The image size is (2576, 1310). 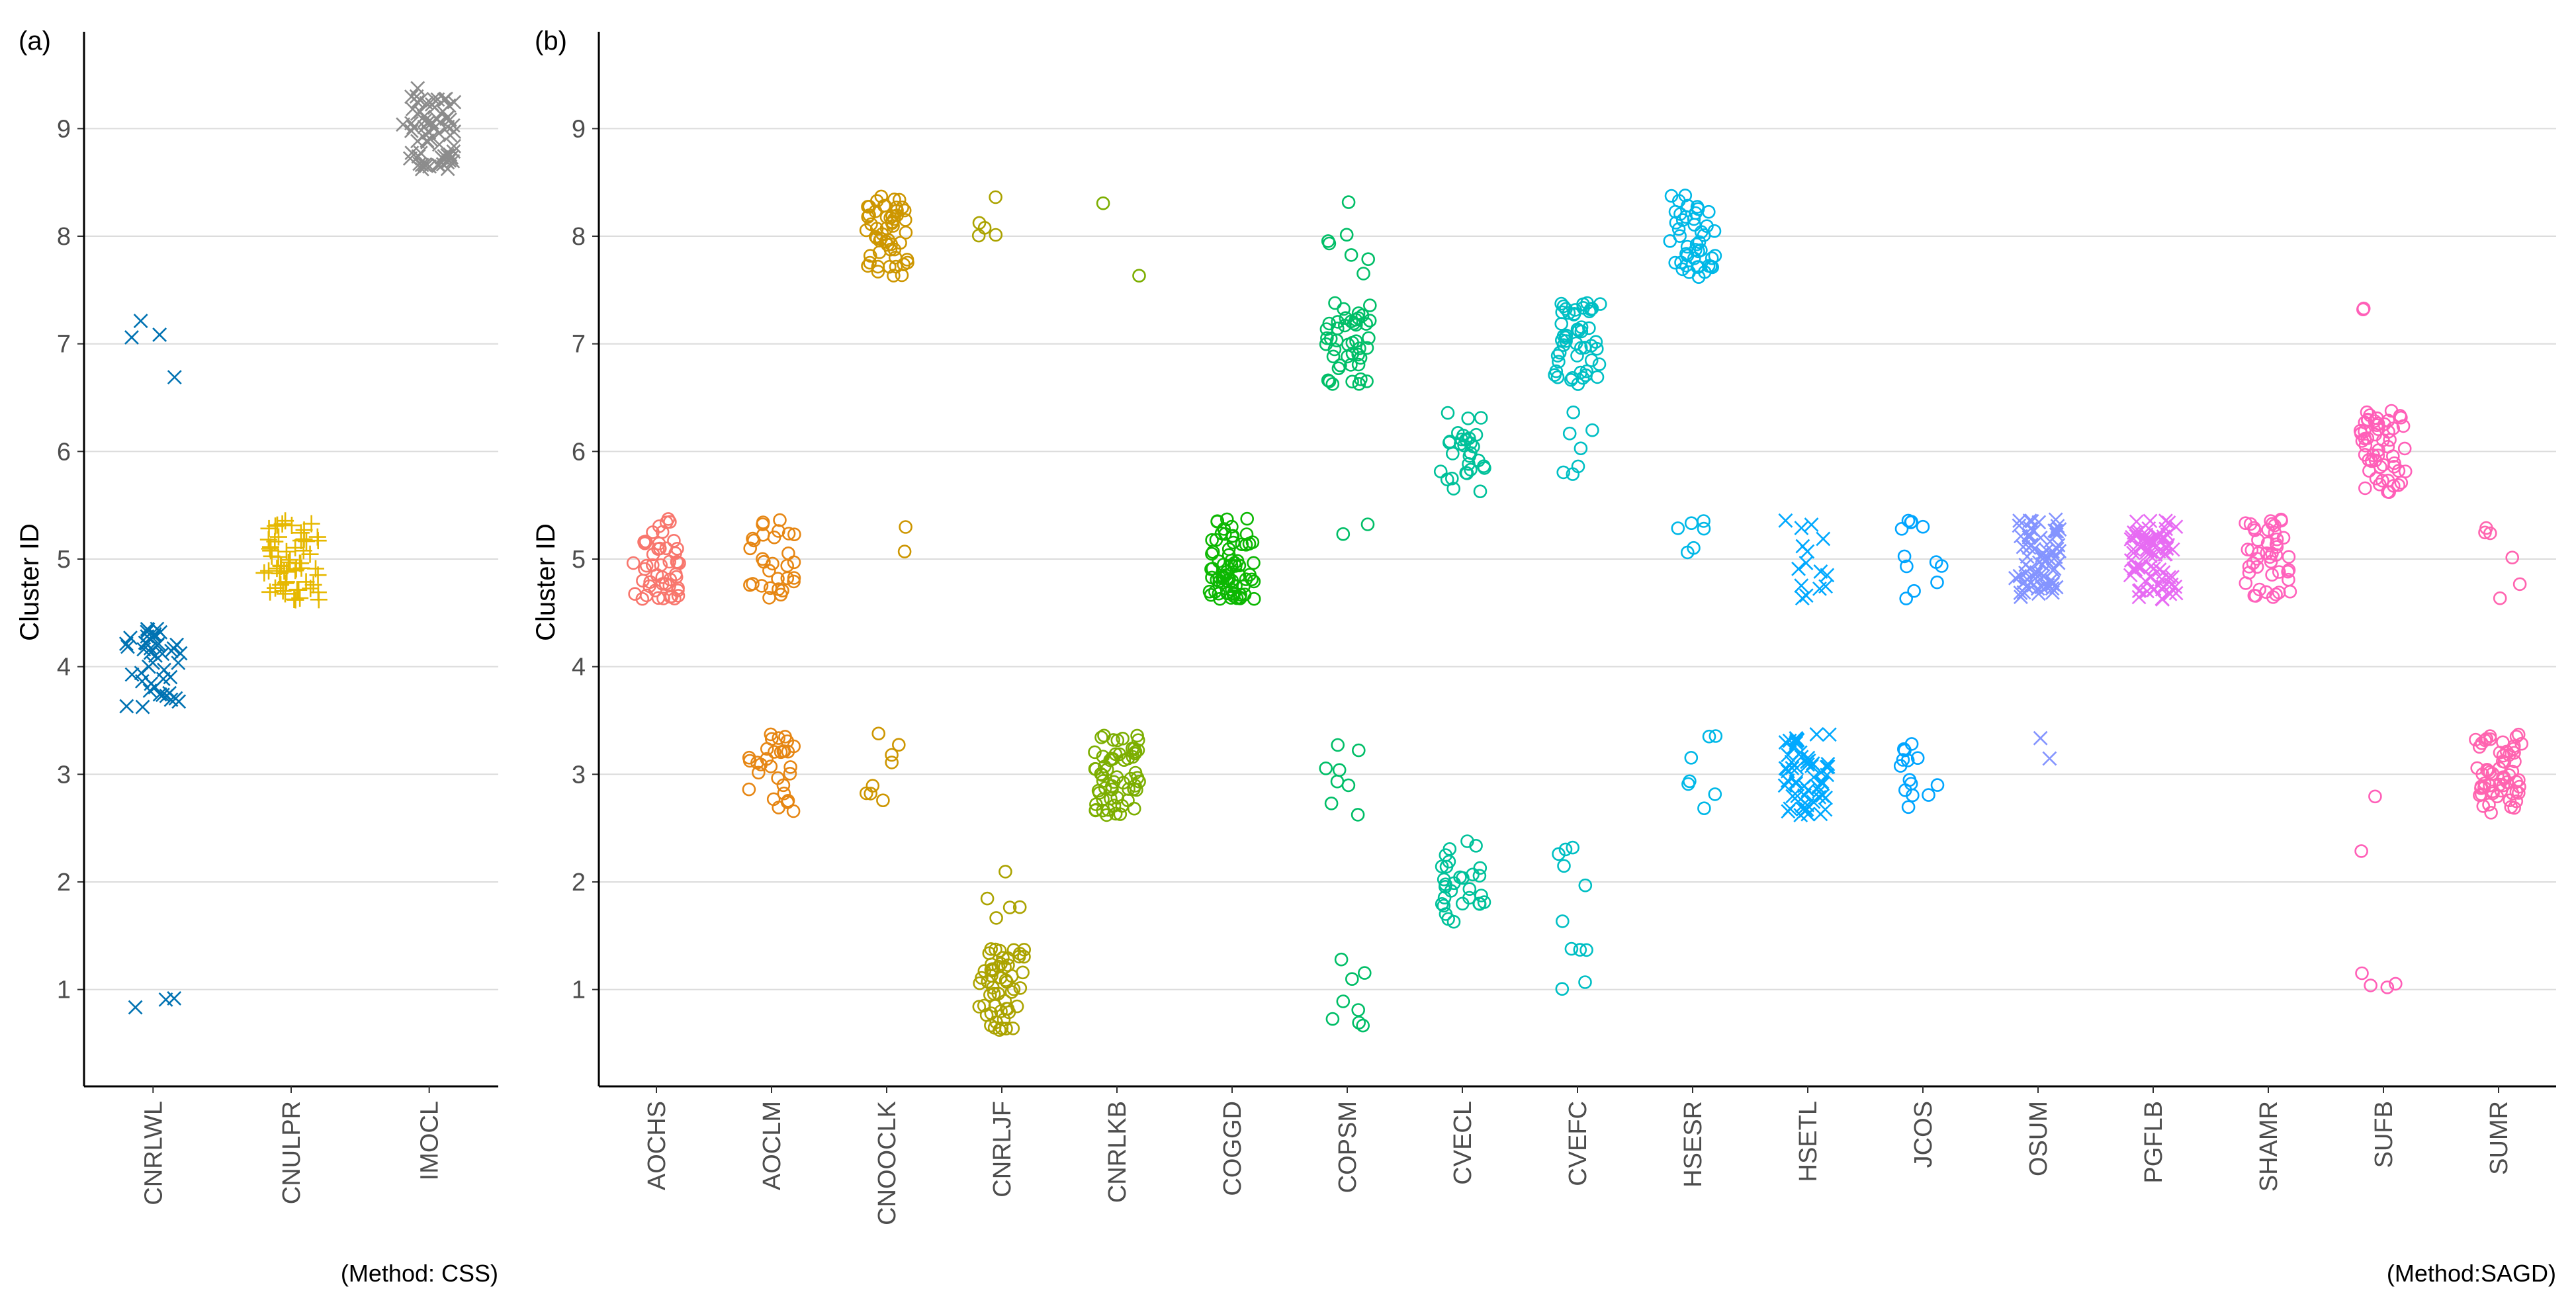 What do you see at coordinates (1463, 1143) in the screenshot?
I see `x-tick-label-cvecl: CVECL` at bounding box center [1463, 1143].